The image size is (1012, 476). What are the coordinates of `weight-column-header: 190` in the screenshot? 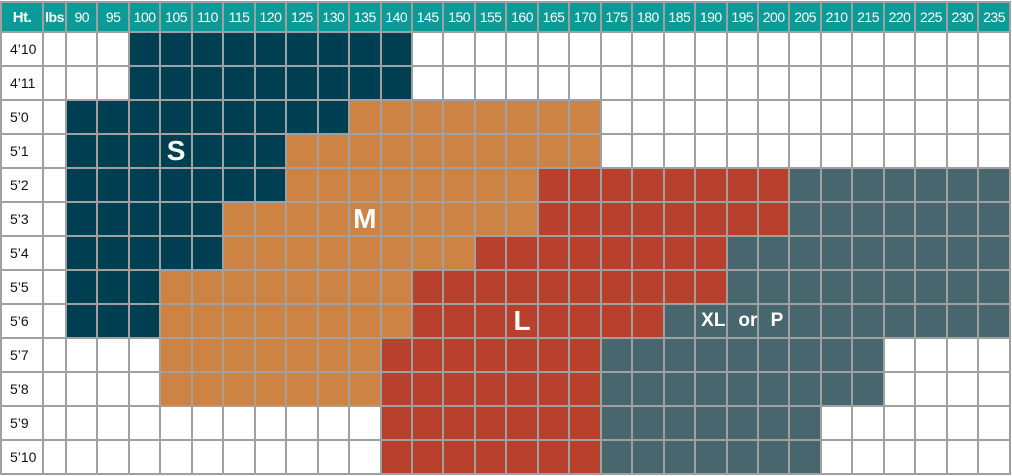 It's located at (711, 17).